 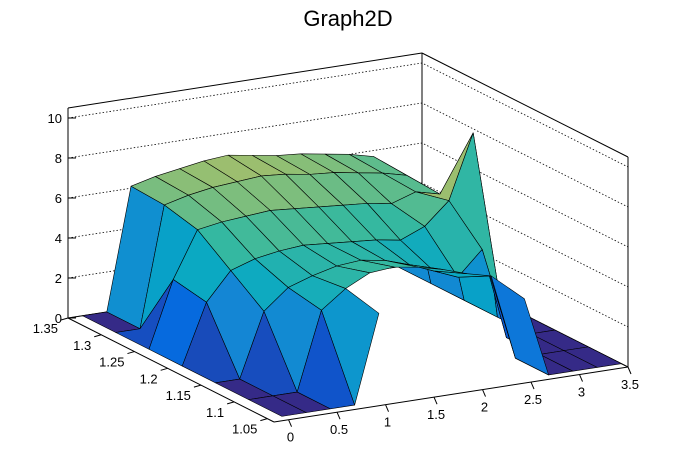 What do you see at coordinates (244, 429) in the screenshot?
I see `y-tick-label: 1.05` at bounding box center [244, 429].